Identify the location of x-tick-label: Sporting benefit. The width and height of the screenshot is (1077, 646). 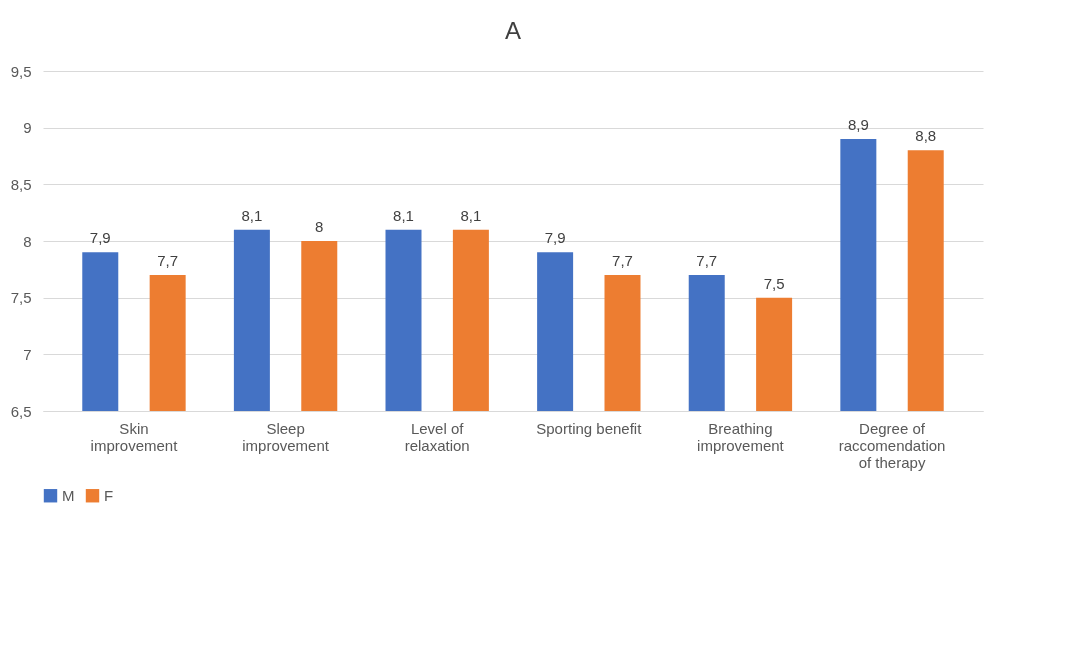
(589, 428).